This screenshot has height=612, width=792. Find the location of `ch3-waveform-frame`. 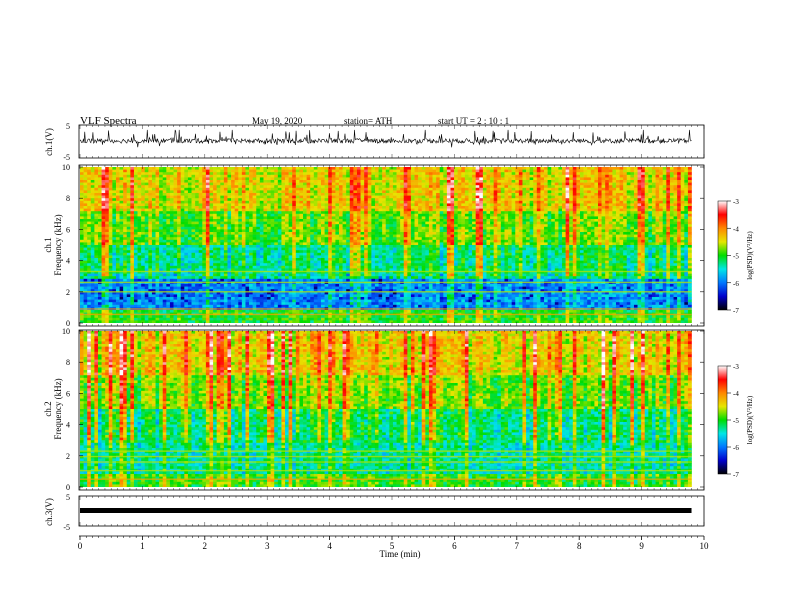

ch3-waveform-frame is located at coordinates (391, 511).